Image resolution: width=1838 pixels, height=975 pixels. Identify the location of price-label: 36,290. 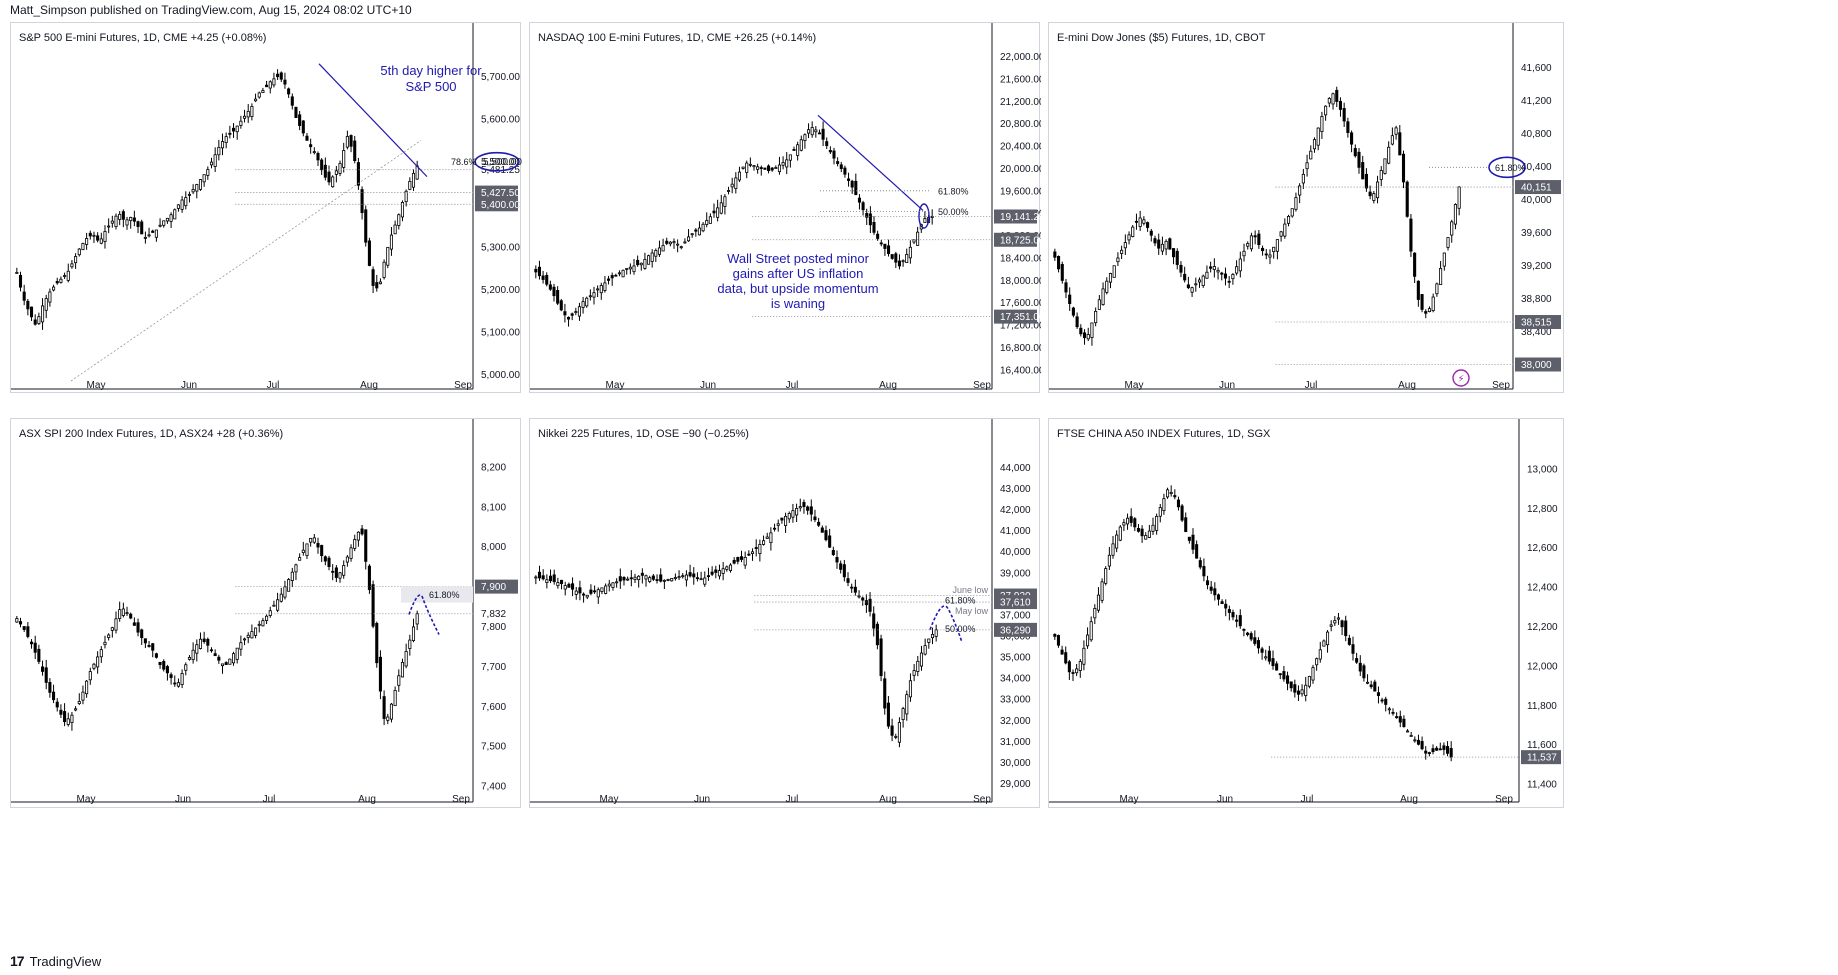
(1015, 630).